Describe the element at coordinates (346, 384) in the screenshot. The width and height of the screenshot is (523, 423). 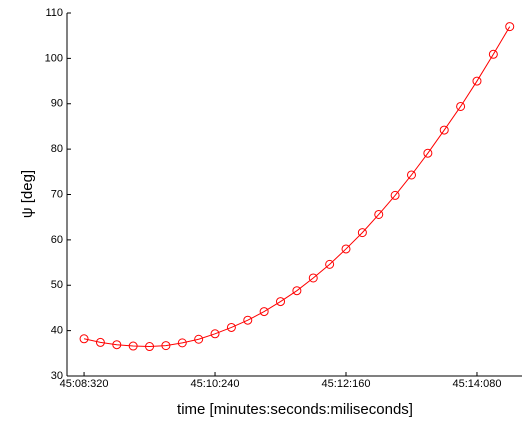
I see `x-tick-label: 45:12:160` at that location.